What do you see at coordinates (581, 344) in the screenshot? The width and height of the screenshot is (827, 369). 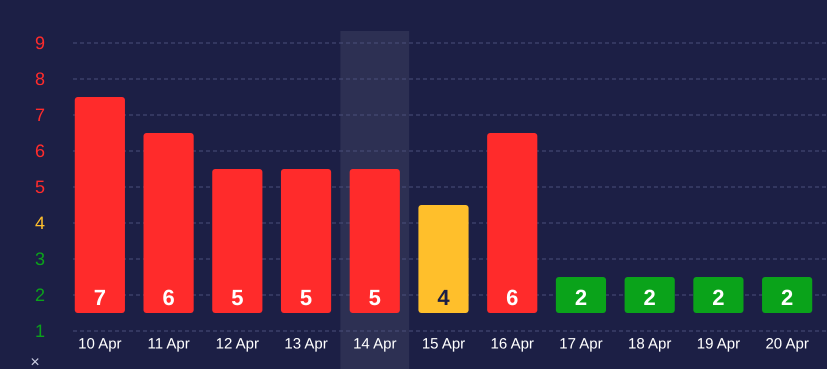 I see `x-tick-label: 17 Apr` at bounding box center [581, 344].